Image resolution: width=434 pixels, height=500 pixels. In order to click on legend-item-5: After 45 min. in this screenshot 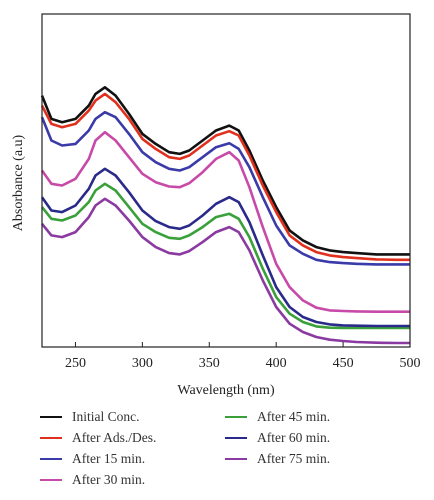, I will do `click(277, 417)`.